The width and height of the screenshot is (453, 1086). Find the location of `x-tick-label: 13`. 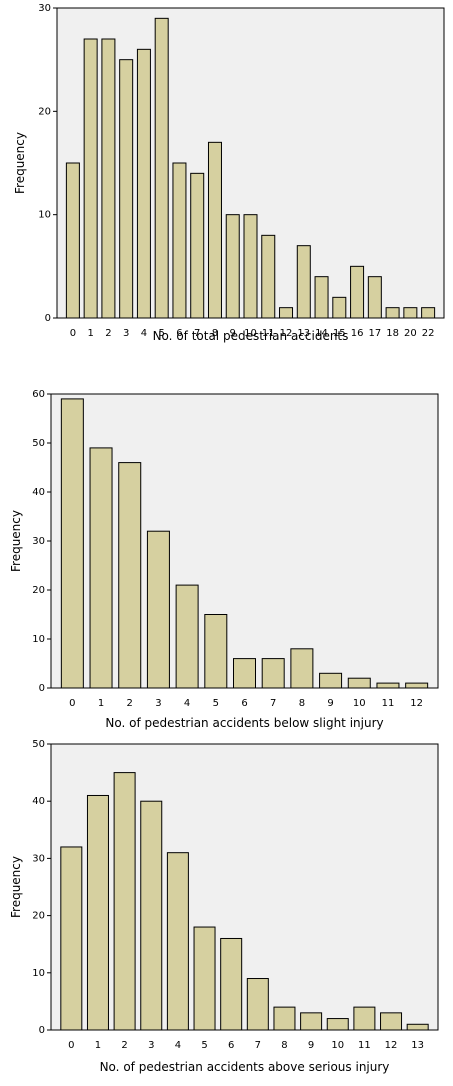

x-tick-label: 13 is located at coordinates (303, 333).